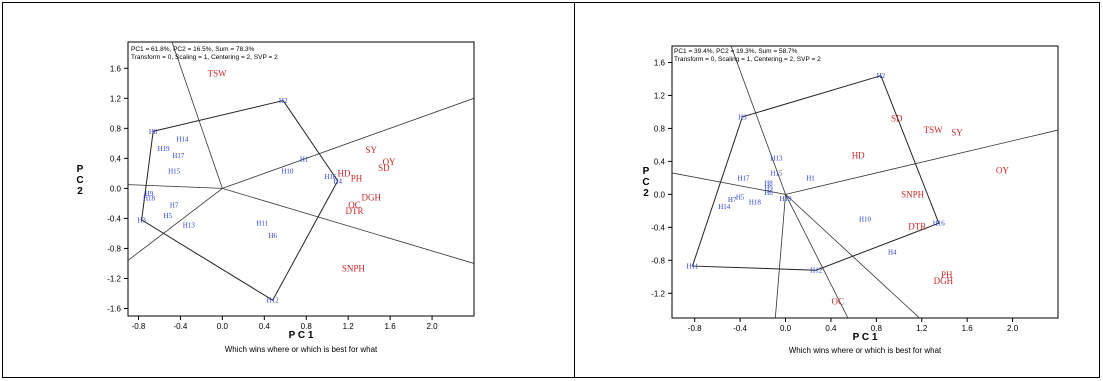 The width and height of the screenshot is (1103, 381). Describe the element at coordinates (736, 51) in the screenshot. I see `variance-header: PC1 = 39.4%, PC2 = 19.3%, Sum = 58.7%` at that location.